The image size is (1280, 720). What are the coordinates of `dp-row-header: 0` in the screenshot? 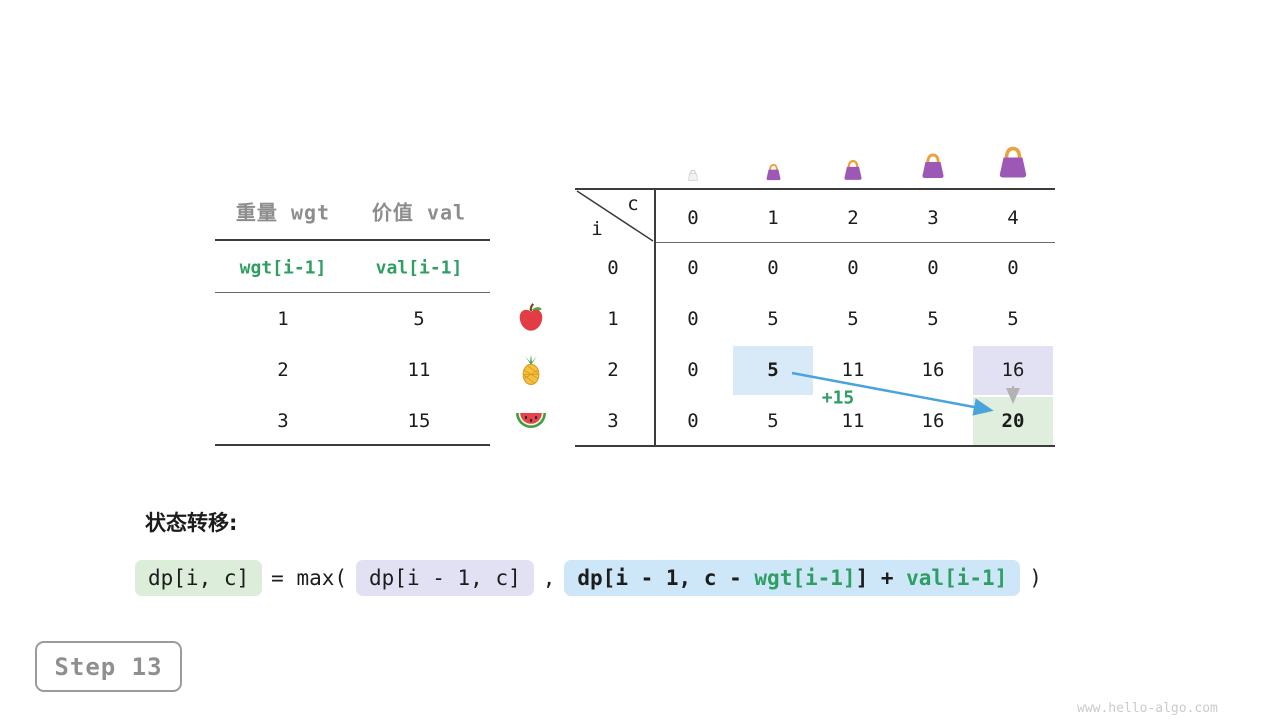 It's located at (613, 268).